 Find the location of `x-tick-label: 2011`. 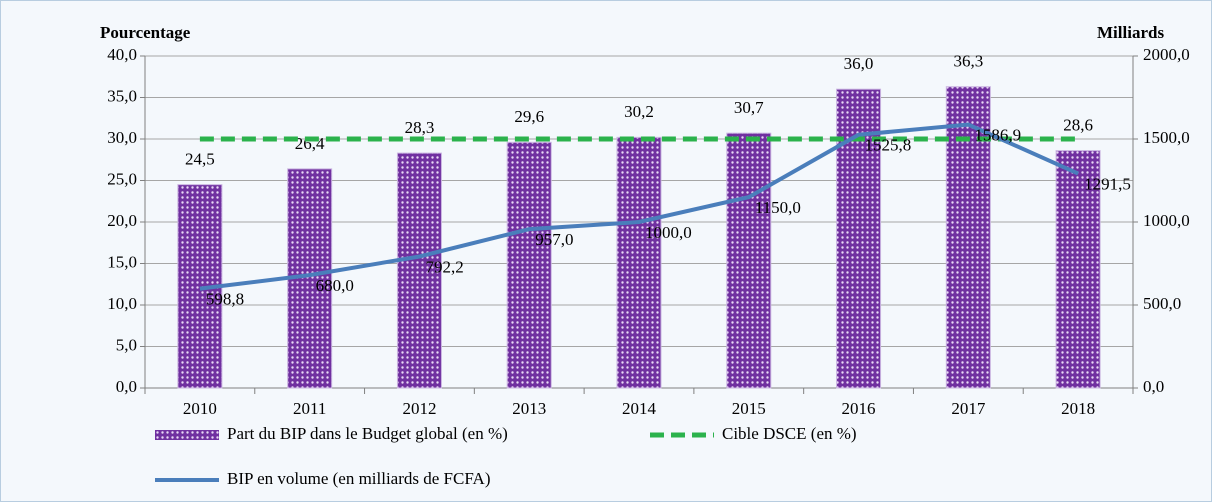

x-tick-label: 2011 is located at coordinates (309, 408).